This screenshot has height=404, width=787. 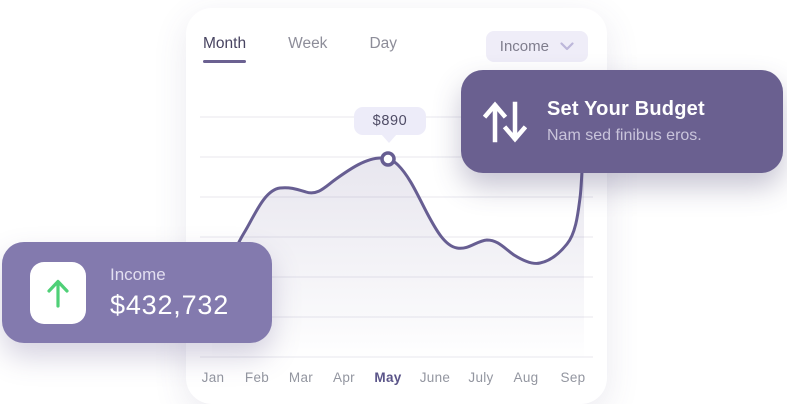 I want to click on income-summary-card: Income $432,732, so click(x=137, y=292).